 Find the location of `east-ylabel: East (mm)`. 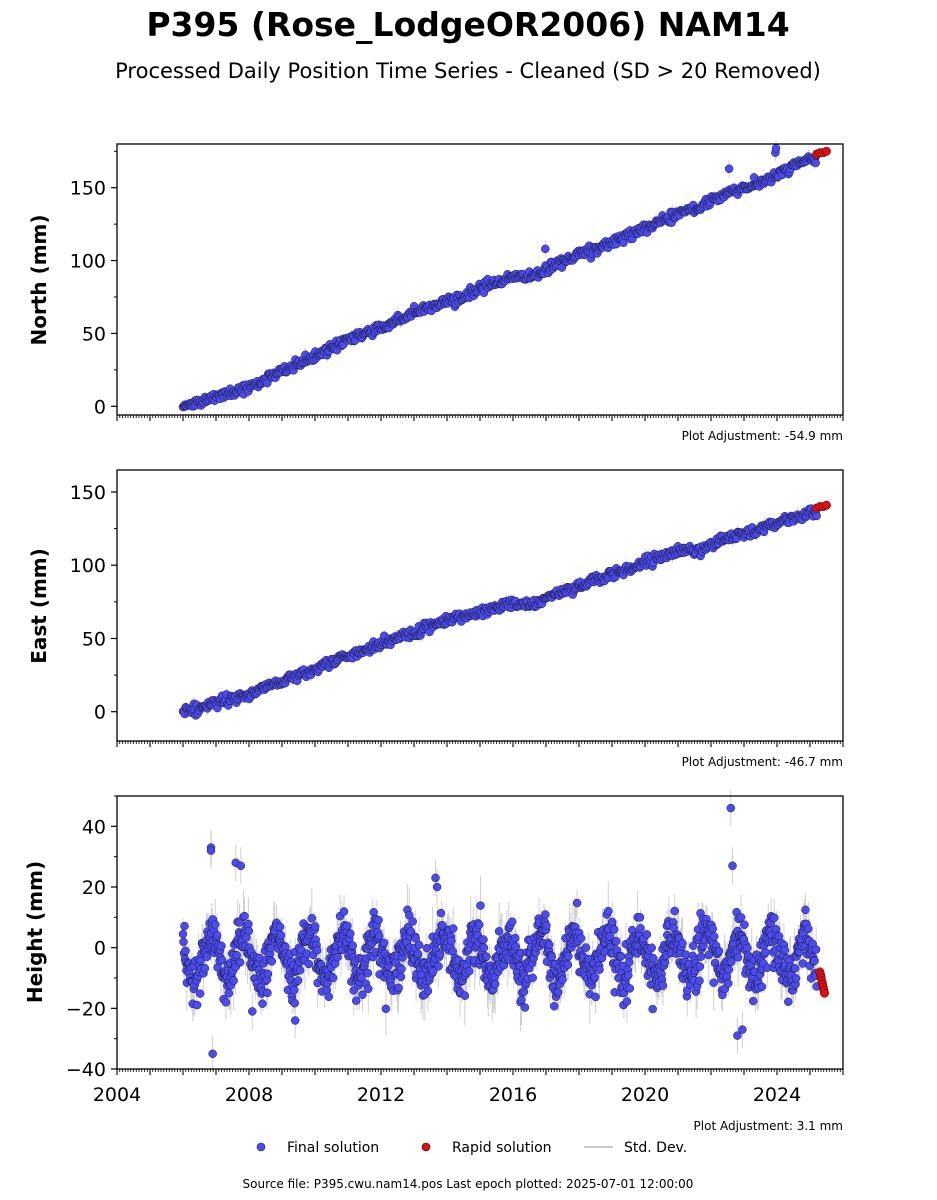

east-ylabel: East (mm) is located at coordinates (39, 606).